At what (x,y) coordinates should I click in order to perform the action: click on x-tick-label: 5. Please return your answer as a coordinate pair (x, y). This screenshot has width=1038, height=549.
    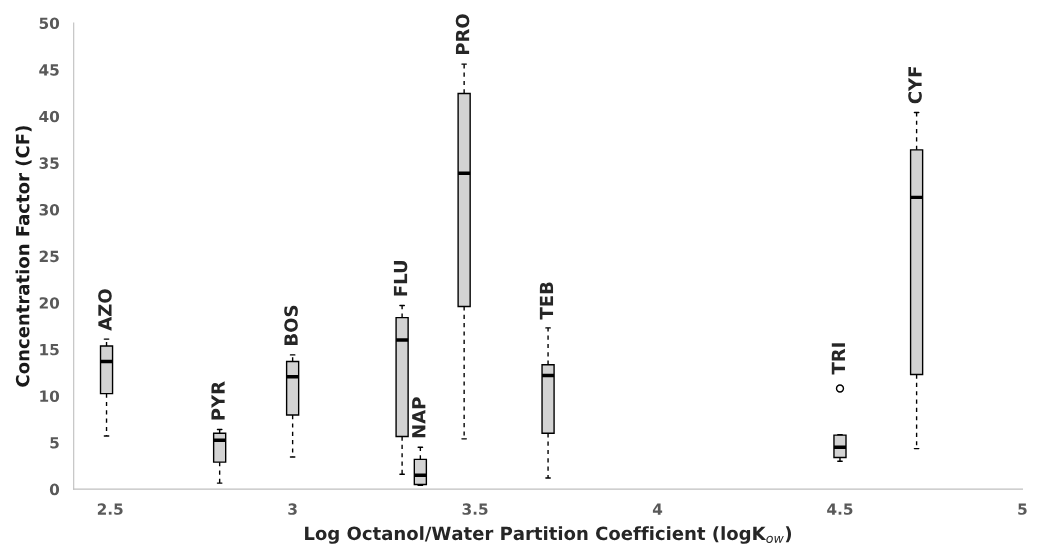
    Looking at the image, I should click on (1022, 509).